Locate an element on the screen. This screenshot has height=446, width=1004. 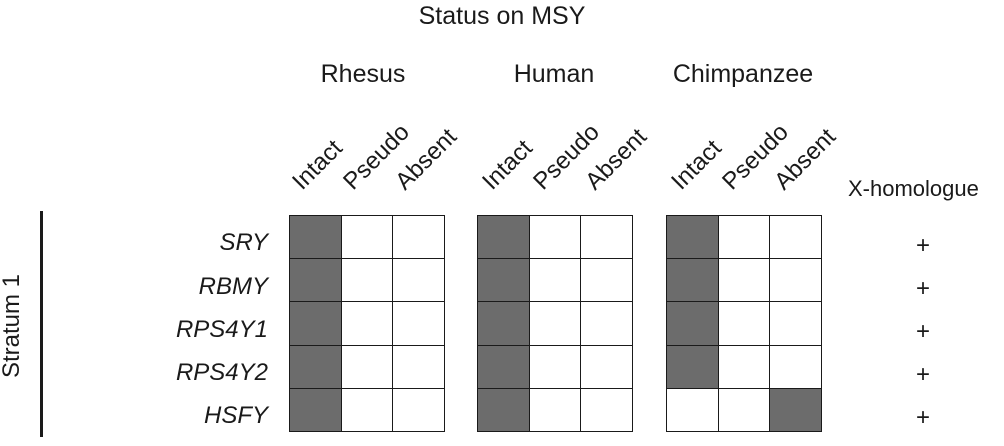
status-cell-human-rps4y1-pseudo is located at coordinates (555, 324).